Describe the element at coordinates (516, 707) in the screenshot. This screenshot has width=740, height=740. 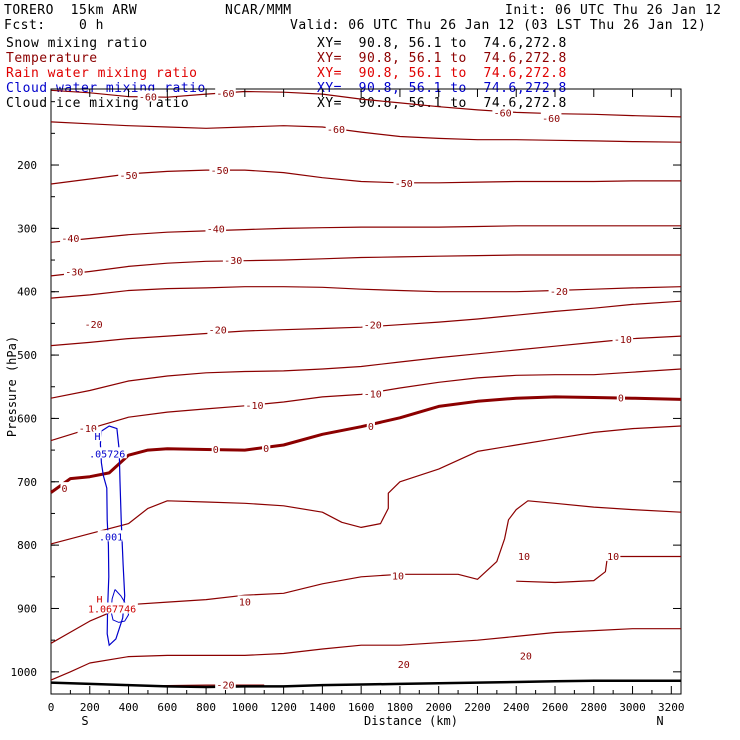
I see `x-tick-label: 2400` at that location.